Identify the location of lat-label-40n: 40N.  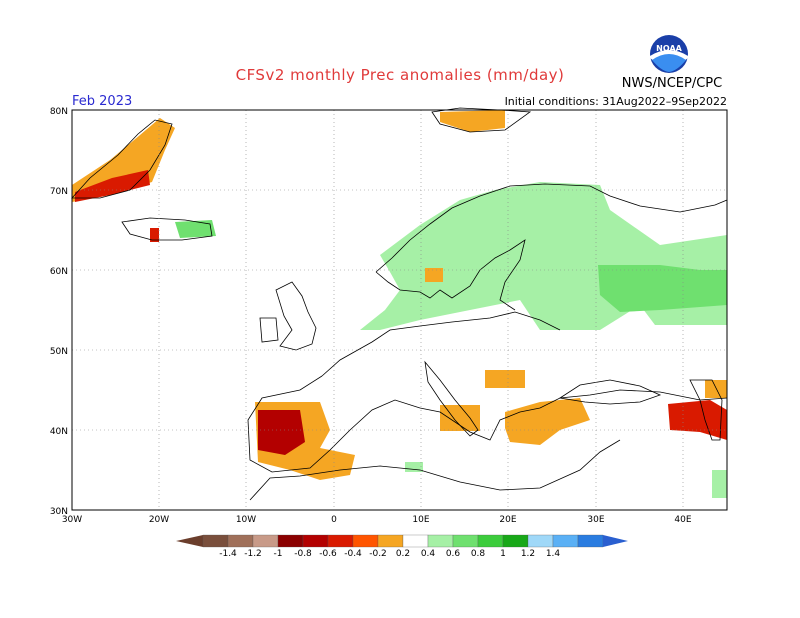
(59, 432).